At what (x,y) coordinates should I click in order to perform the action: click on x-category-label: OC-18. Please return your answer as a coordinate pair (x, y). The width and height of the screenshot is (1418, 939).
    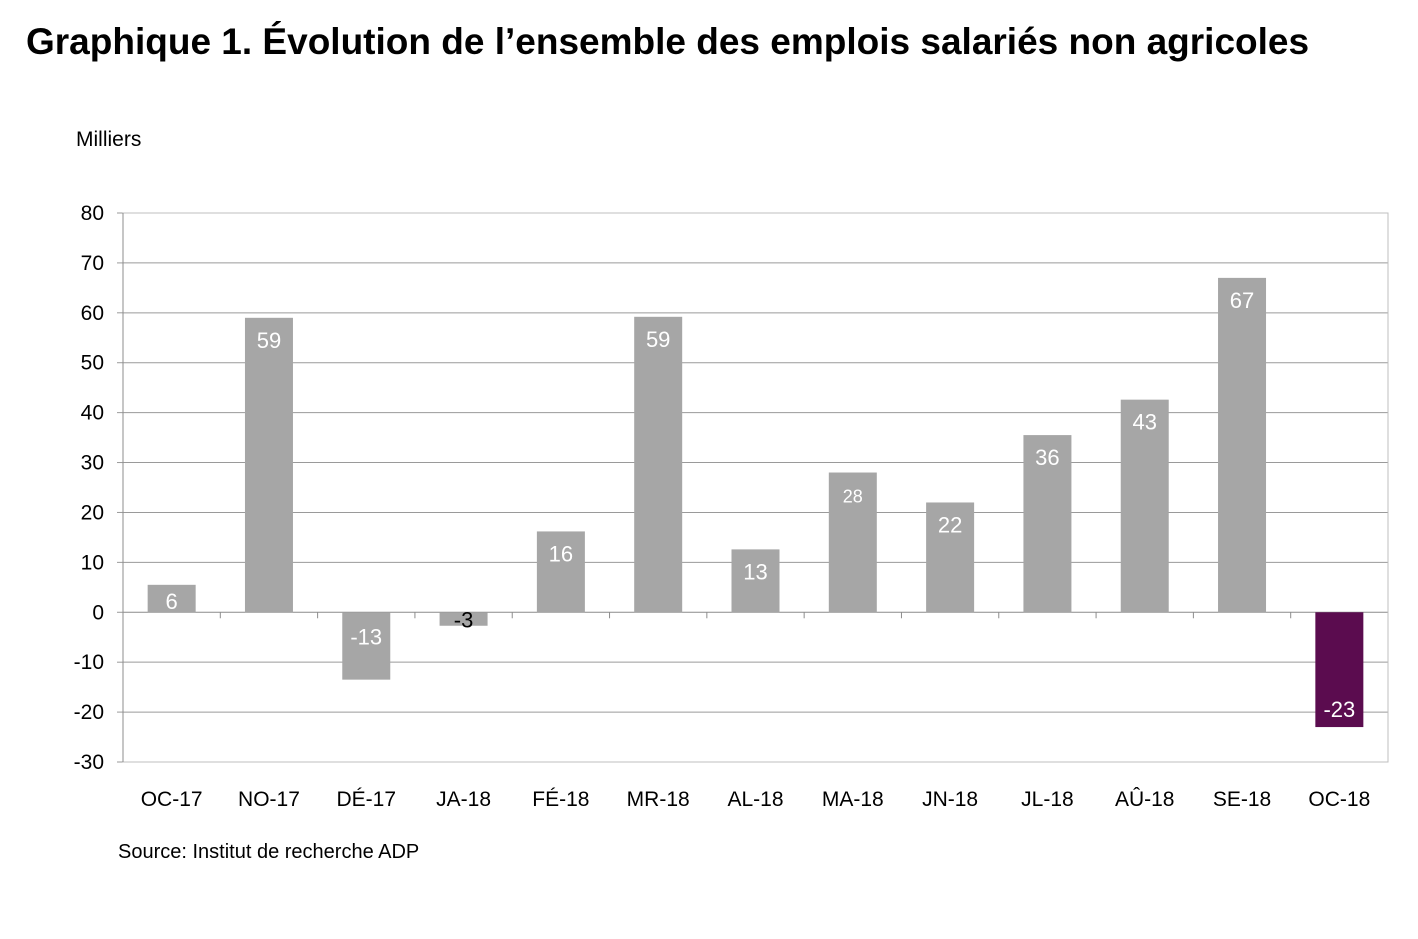
    Looking at the image, I should click on (1339, 799).